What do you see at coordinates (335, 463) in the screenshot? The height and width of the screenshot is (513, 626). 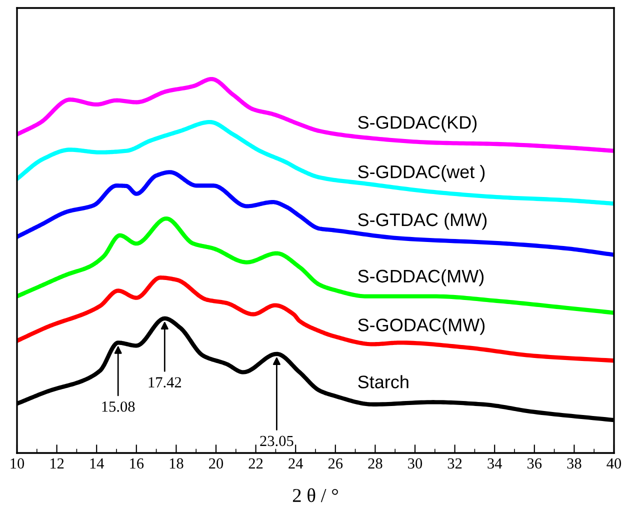 I see `x-tick-label: 26` at bounding box center [335, 463].